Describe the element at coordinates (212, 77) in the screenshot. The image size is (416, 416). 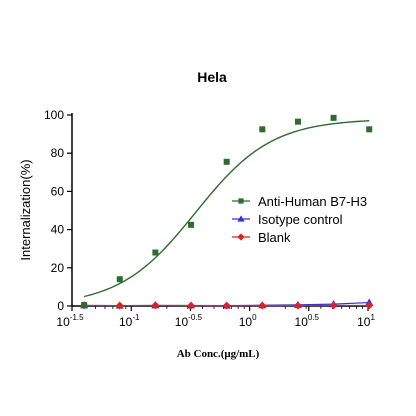
I see `chart-title: Hela` at that location.